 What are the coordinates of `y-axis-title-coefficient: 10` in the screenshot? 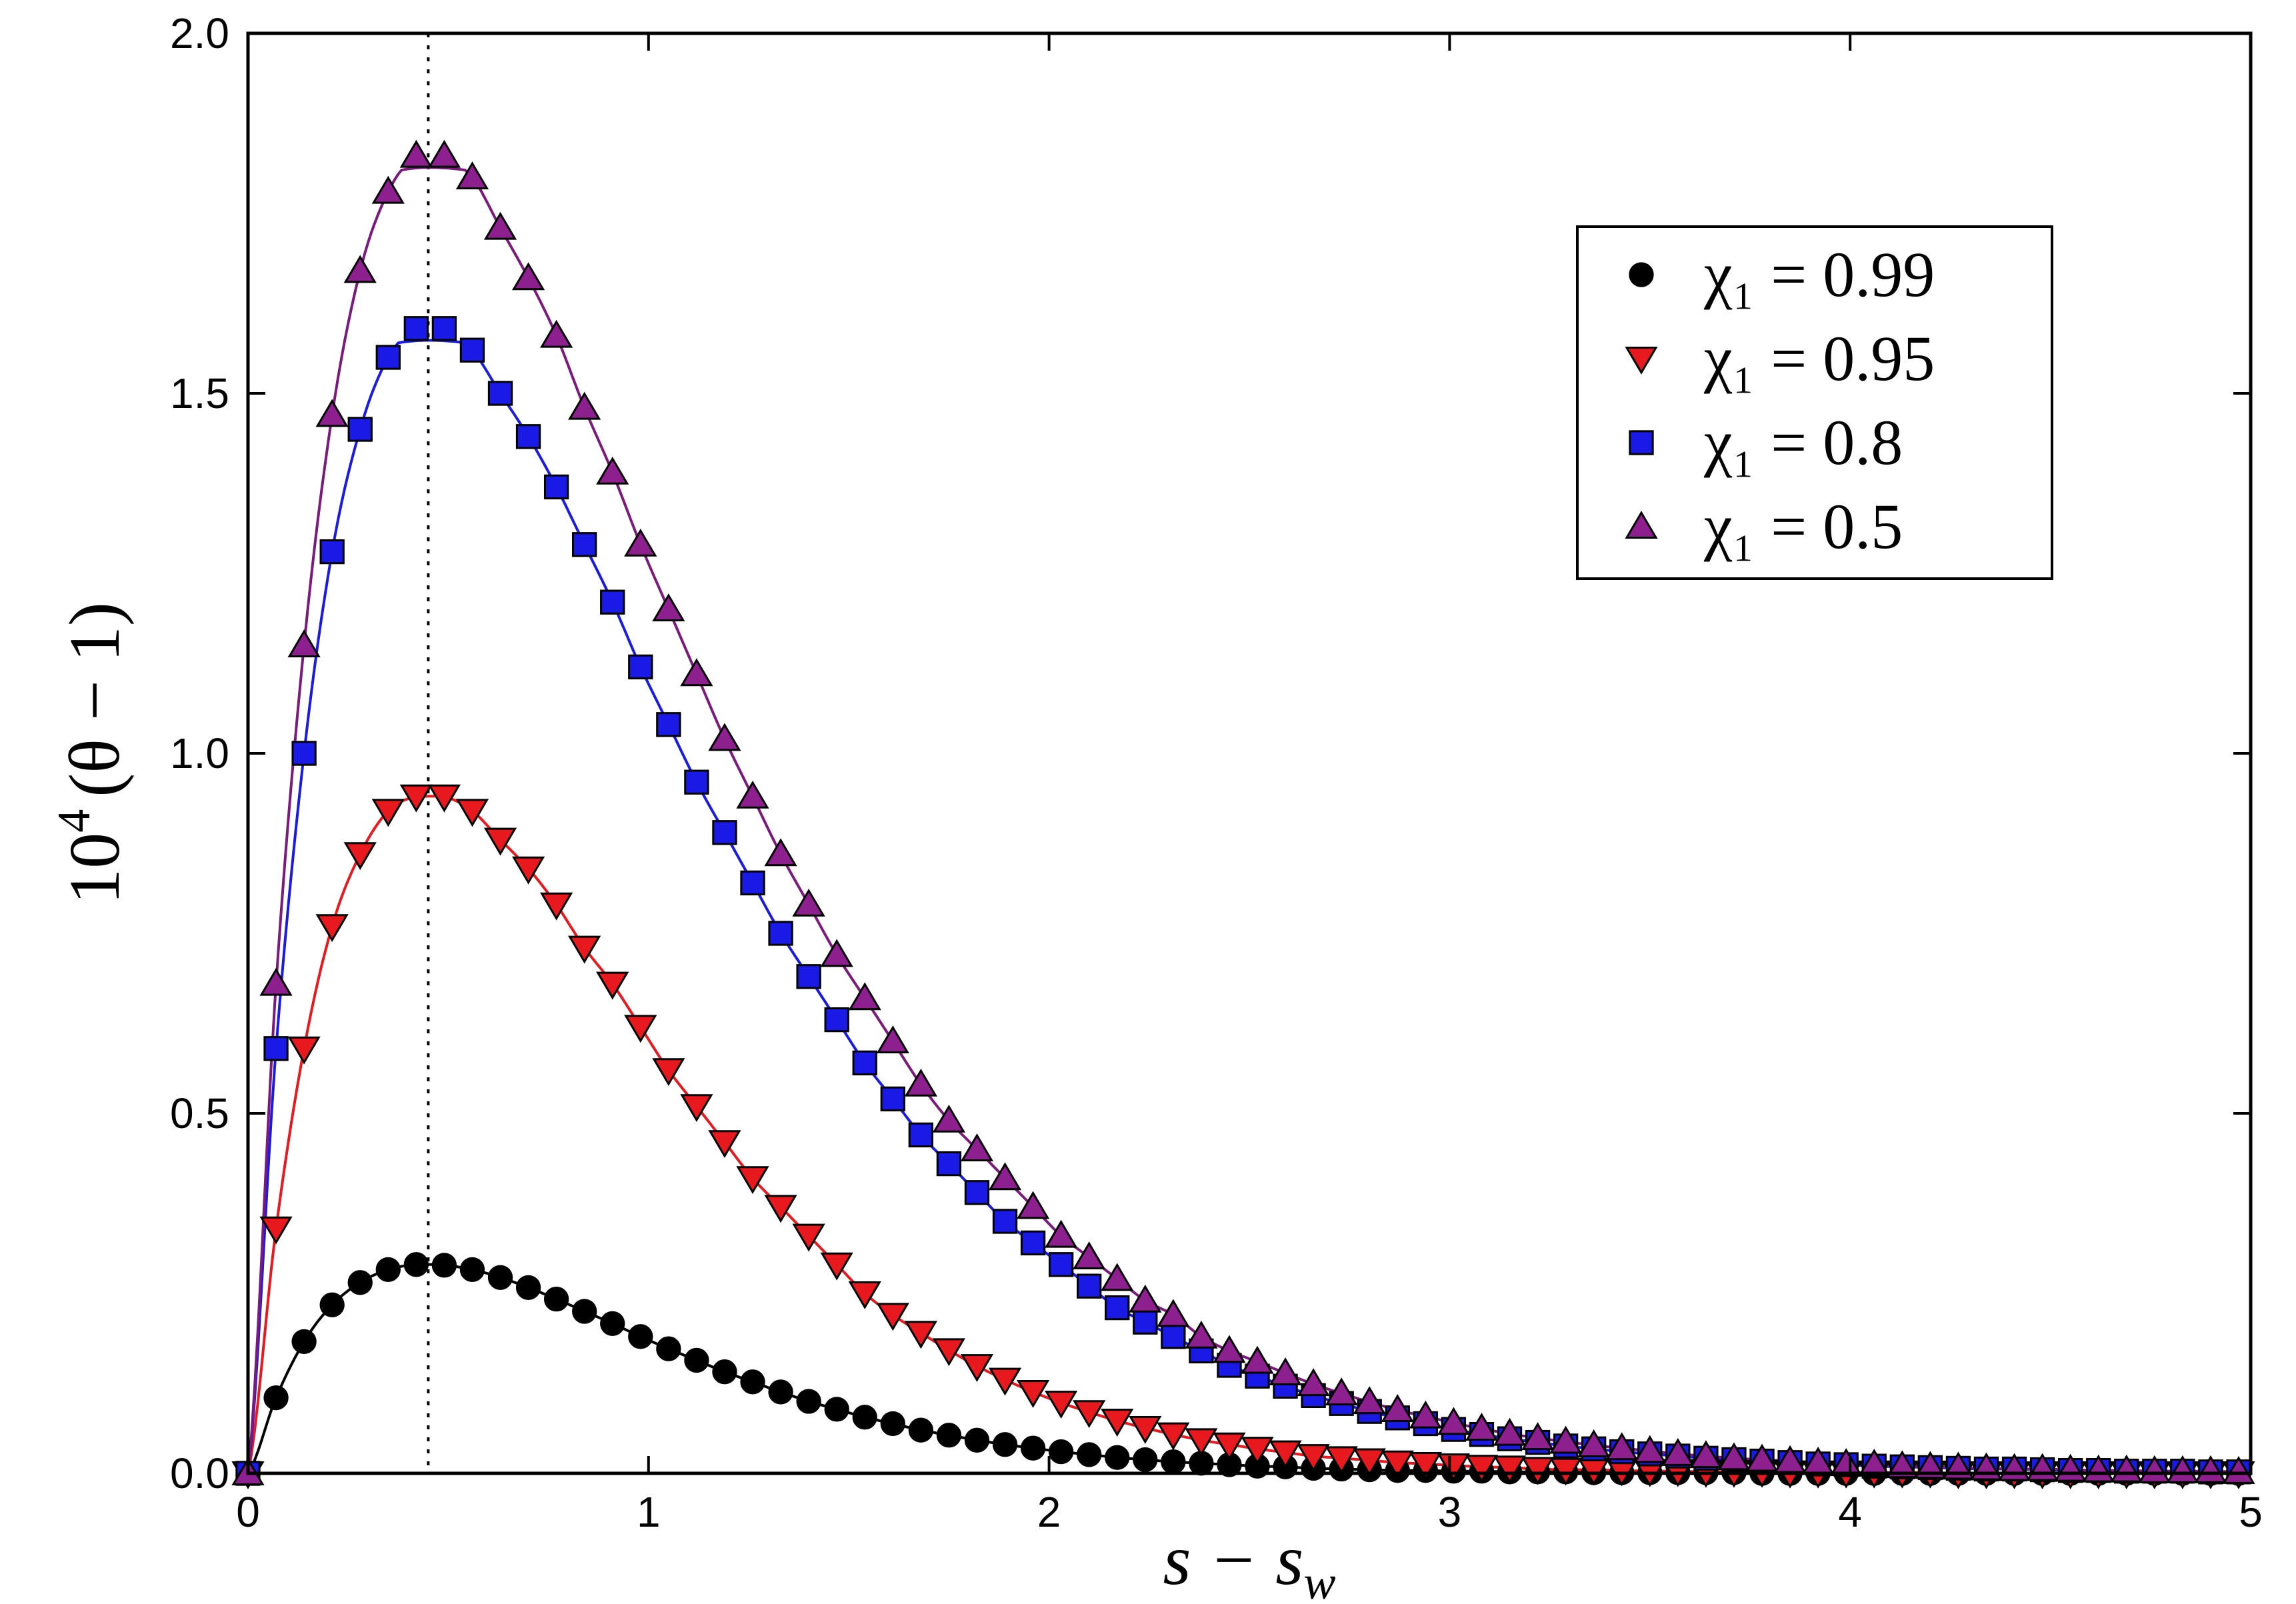 It's located at (95, 869).